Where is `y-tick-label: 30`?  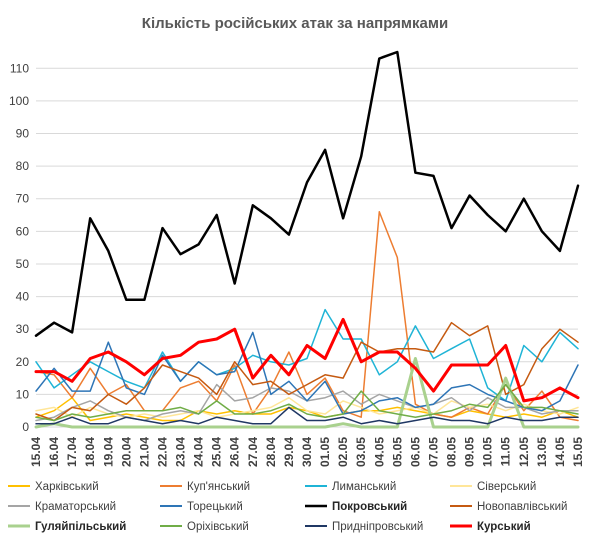
y-tick-label: 30 is located at coordinates (23, 329).